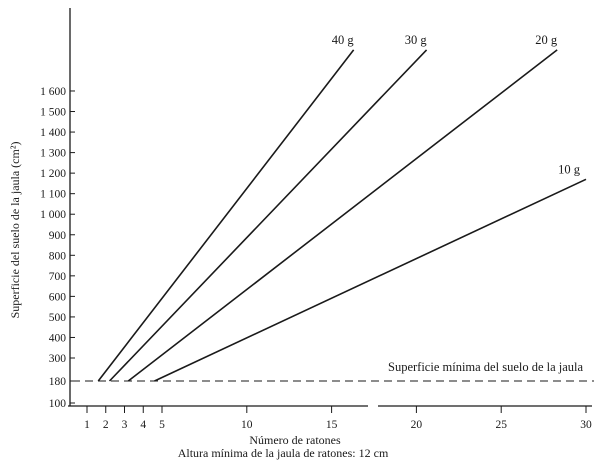 This screenshot has width=596, height=465. I want to click on x-tick-label: 2, so click(106, 425).